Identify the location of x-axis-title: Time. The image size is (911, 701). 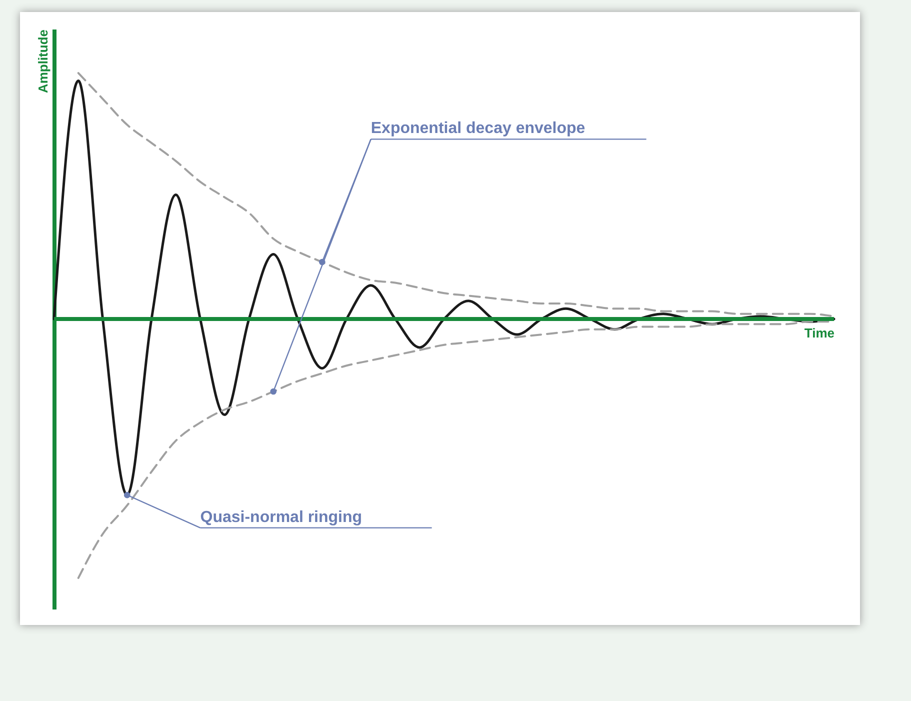
(819, 333).